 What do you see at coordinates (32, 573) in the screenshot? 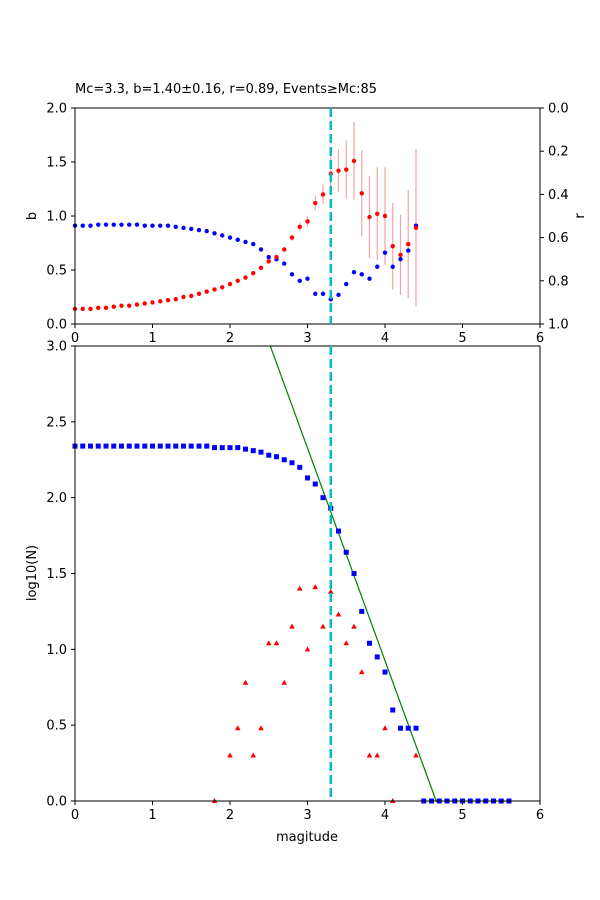
I see `bottom-y-axis-label: log10(N)` at bounding box center [32, 573].